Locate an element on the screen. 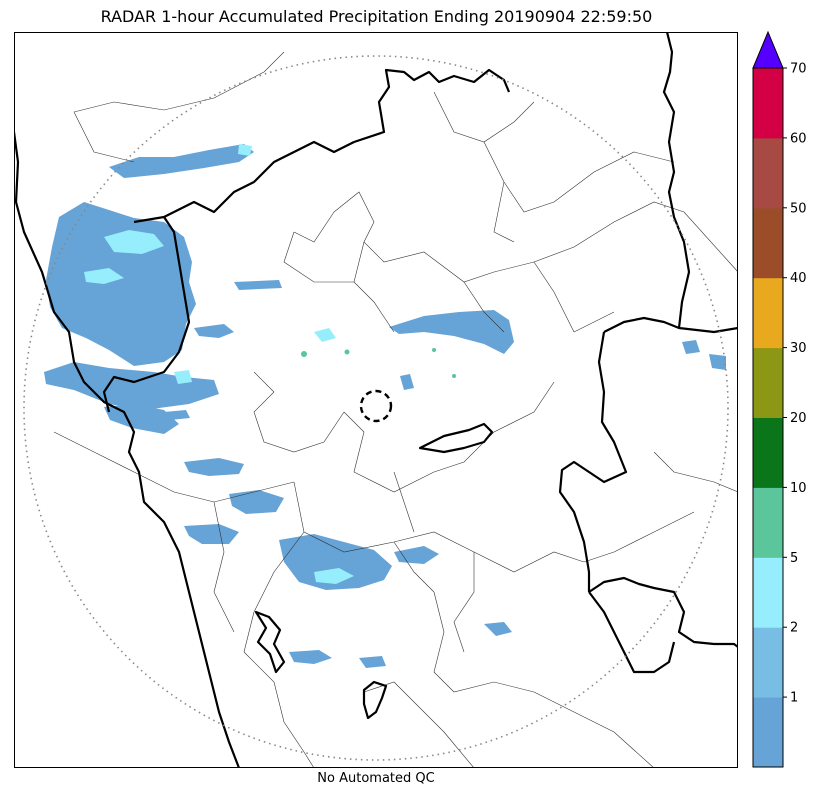  state-border-west-inner is located at coordinates (146, 314).